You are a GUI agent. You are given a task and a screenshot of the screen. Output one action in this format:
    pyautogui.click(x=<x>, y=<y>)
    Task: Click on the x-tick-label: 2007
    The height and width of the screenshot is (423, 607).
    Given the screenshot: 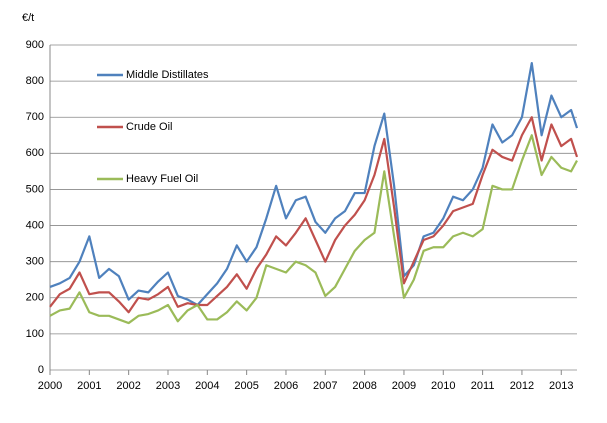 What is the action you would take?
    pyautogui.click(x=325, y=386)
    